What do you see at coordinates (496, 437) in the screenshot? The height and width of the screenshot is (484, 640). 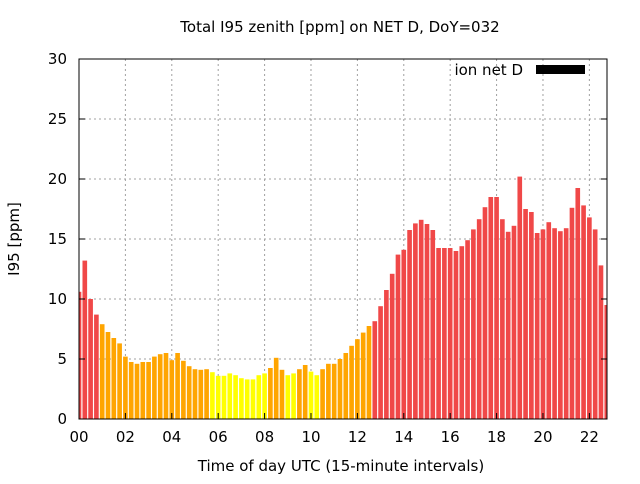 I see `x-tick-label: 18` at bounding box center [496, 437].